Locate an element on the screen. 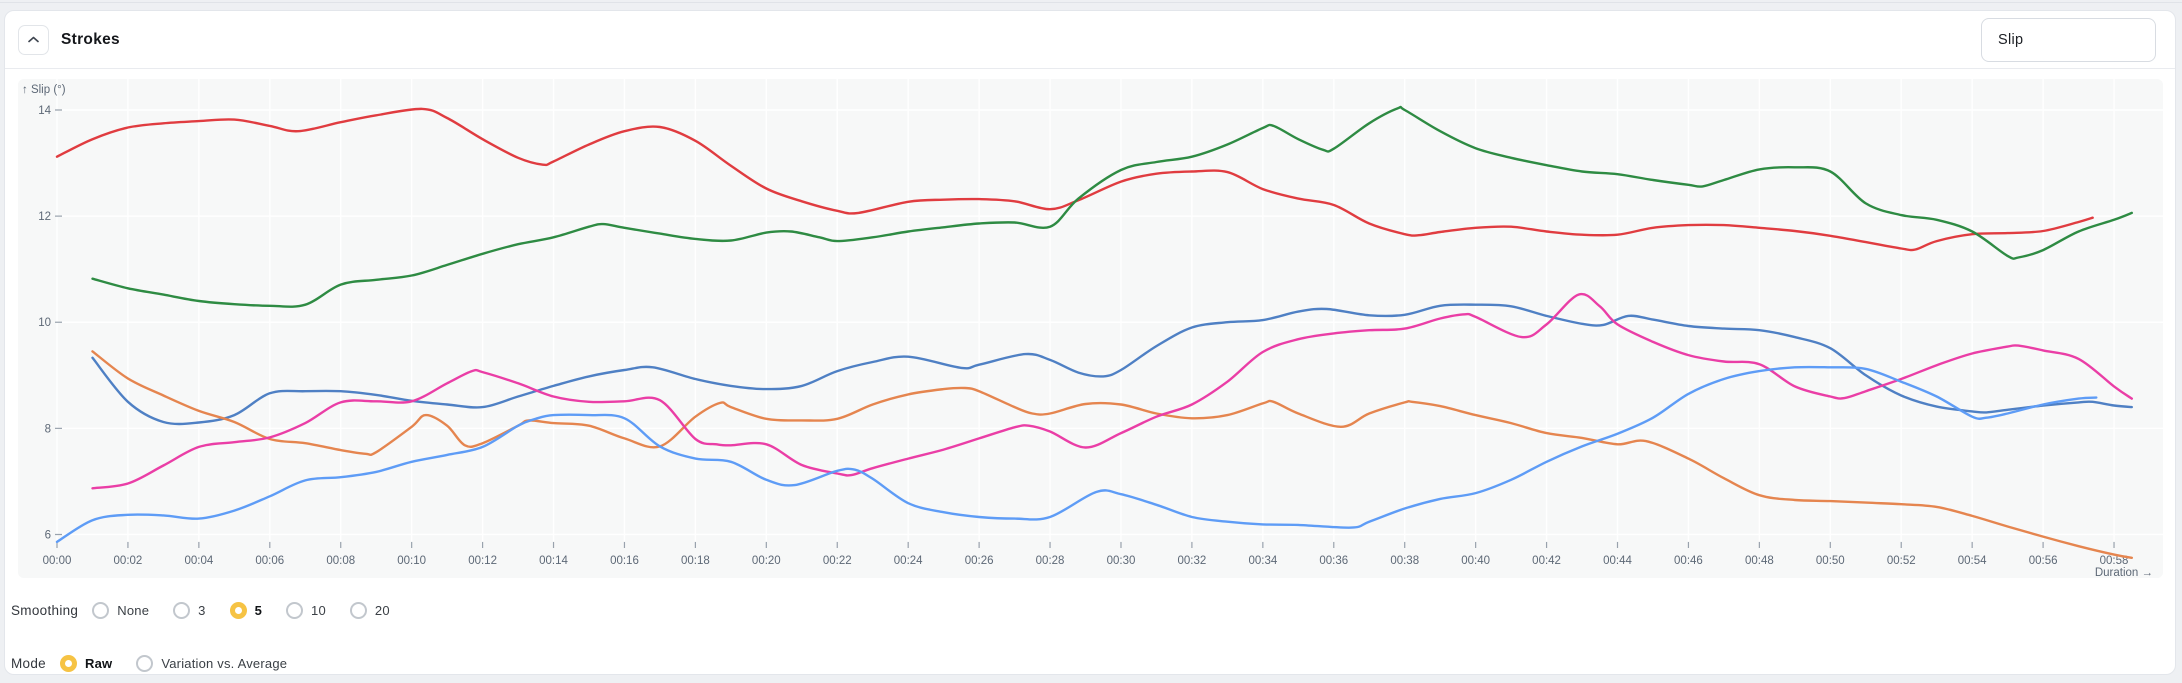 The width and height of the screenshot is (2182, 683). y-tick-label: 8 is located at coordinates (48, 429).